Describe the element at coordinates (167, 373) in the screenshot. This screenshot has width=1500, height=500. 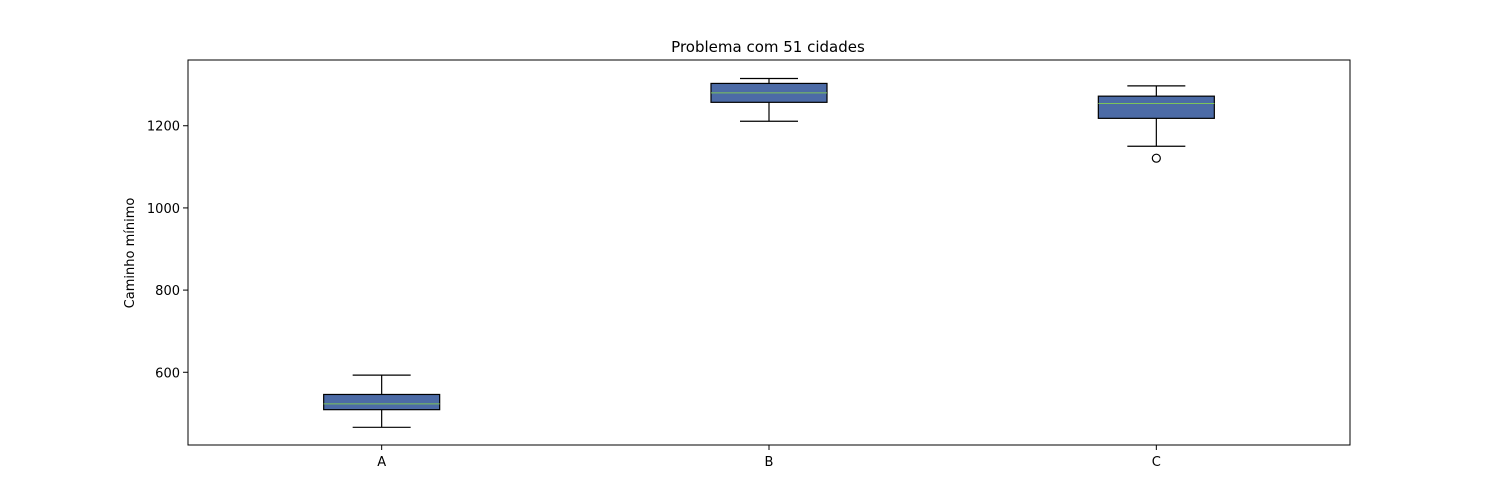
I see `y-tick-label: 600` at that location.